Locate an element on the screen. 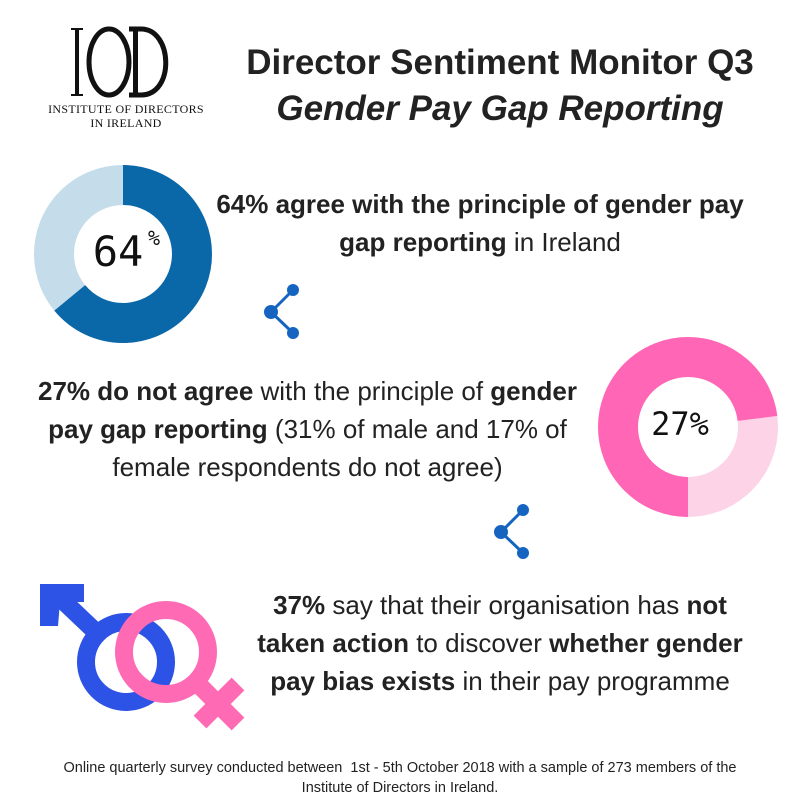 The image size is (800, 800). no-action-bold-2: not taken action is located at coordinates (492, 624).